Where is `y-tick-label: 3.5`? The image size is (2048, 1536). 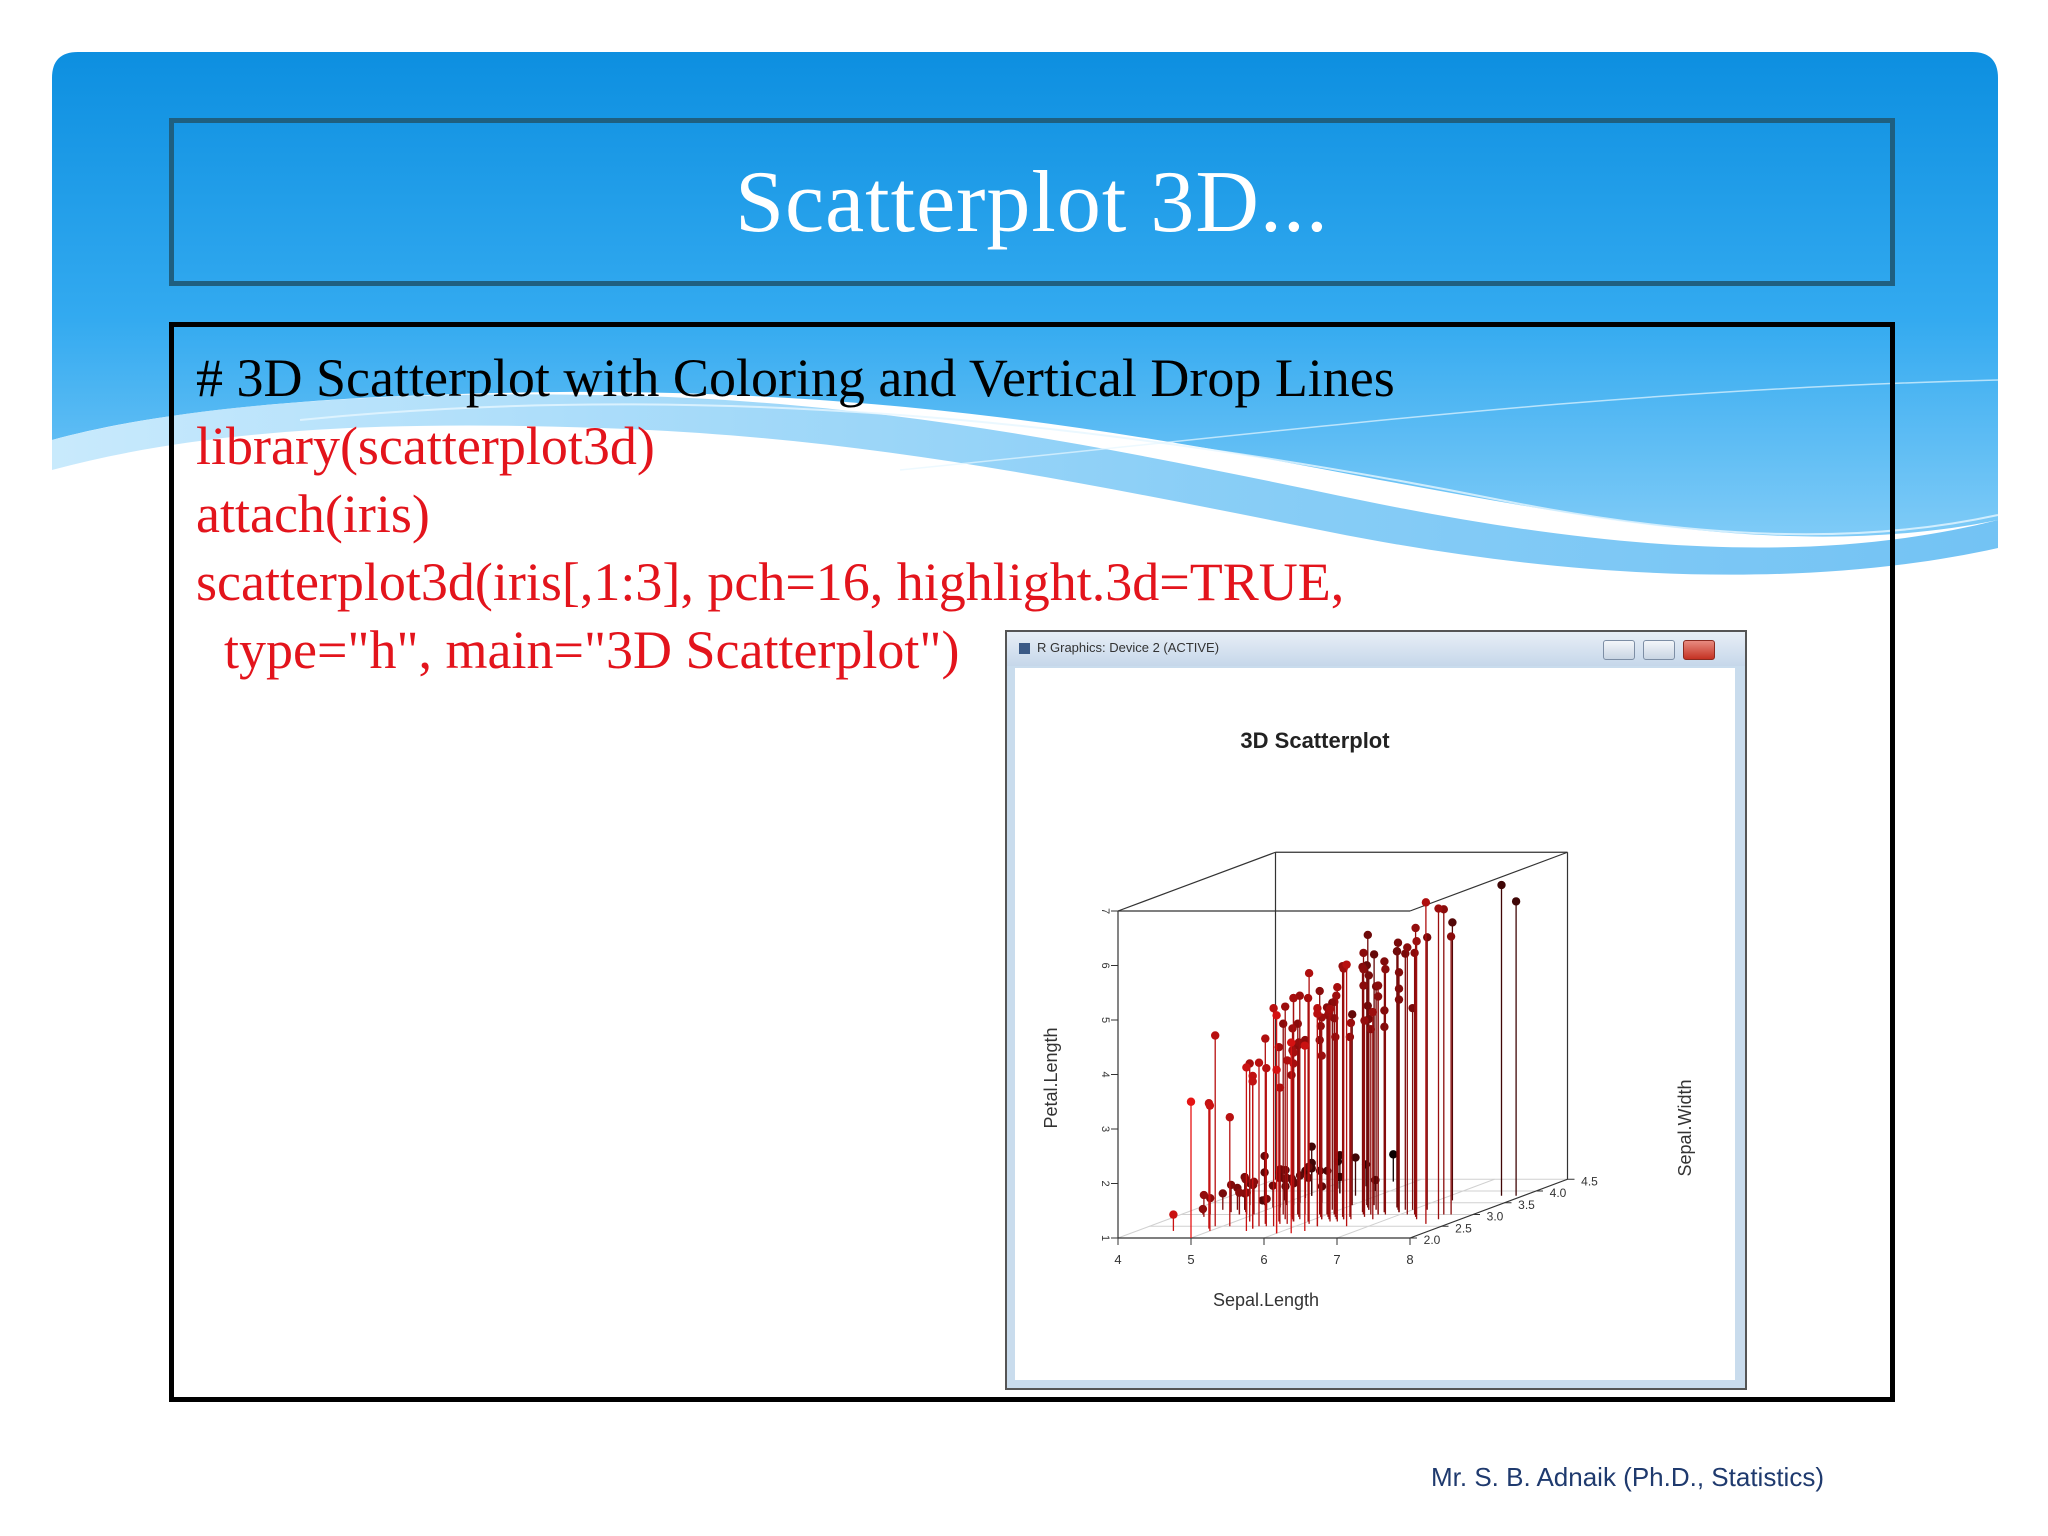
y-tick-label: 3.5 is located at coordinates (1526, 1205).